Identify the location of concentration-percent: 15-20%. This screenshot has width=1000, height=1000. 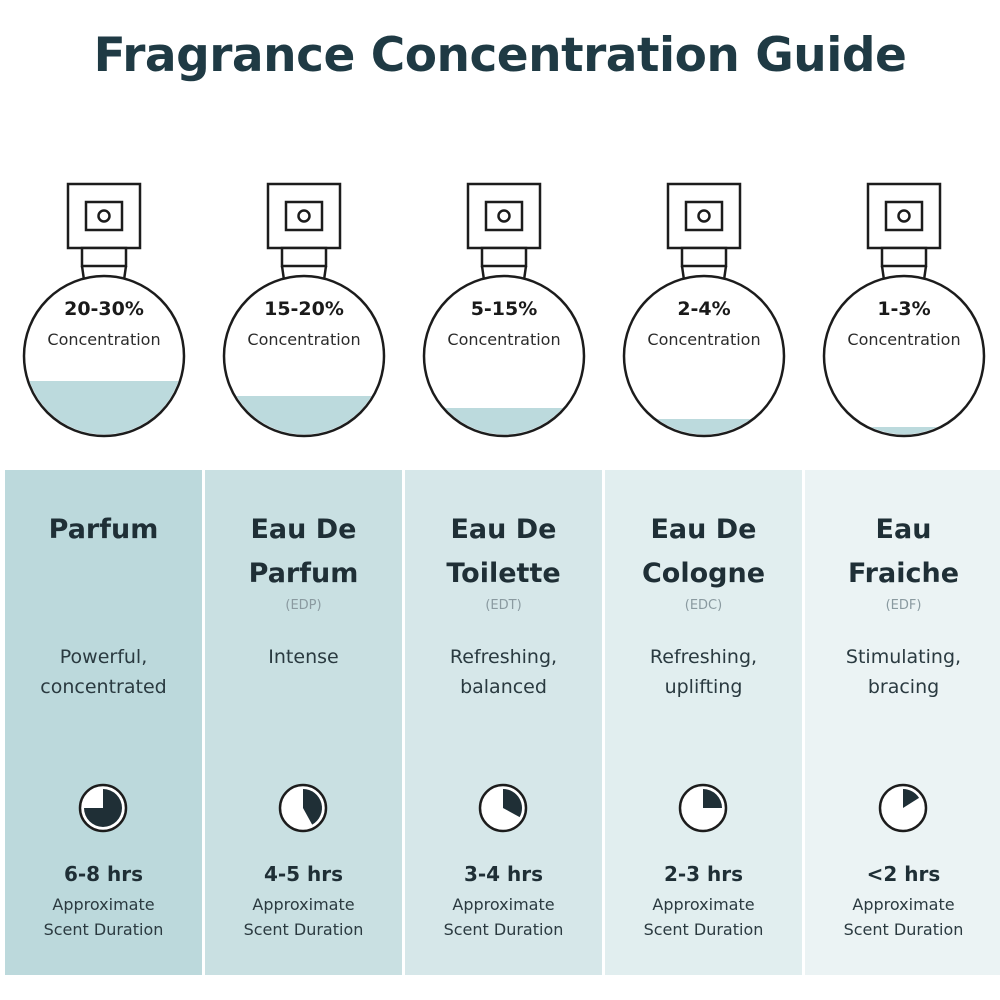
(304, 309).